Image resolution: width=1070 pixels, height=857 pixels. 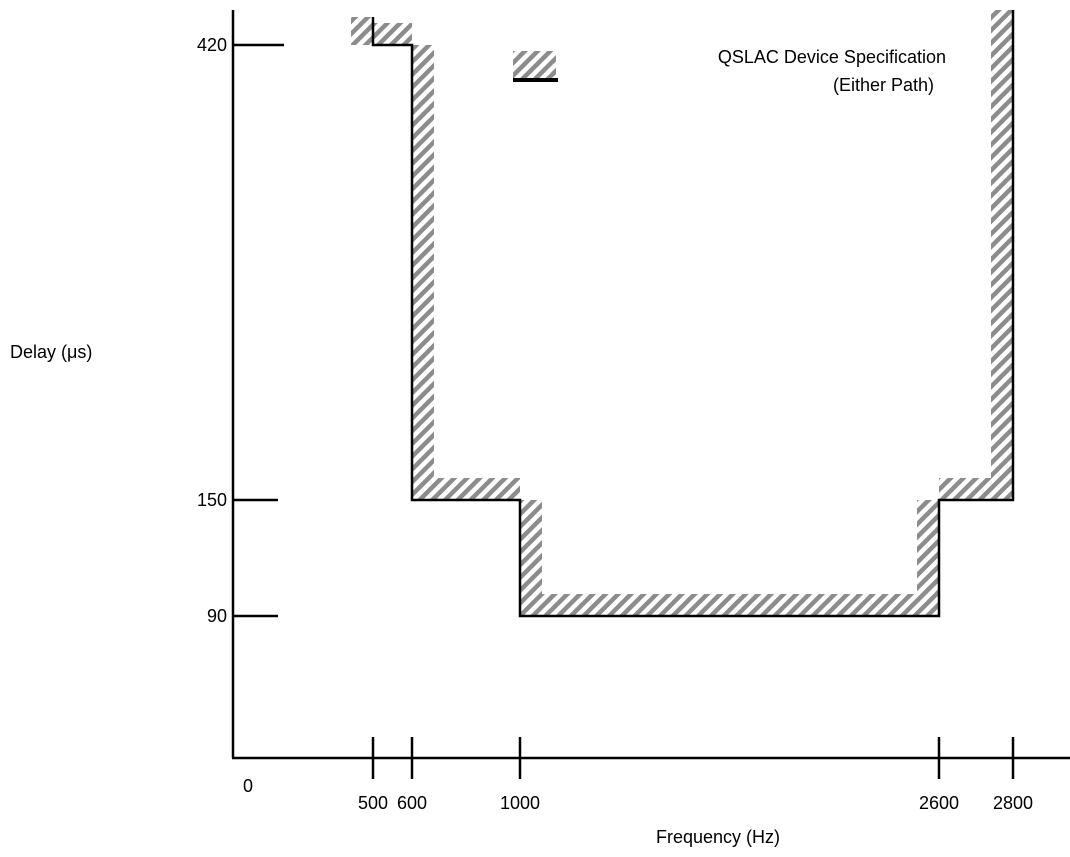 What do you see at coordinates (534, 64) in the screenshot?
I see `legend-hatch-swatch` at bounding box center [534, 64].